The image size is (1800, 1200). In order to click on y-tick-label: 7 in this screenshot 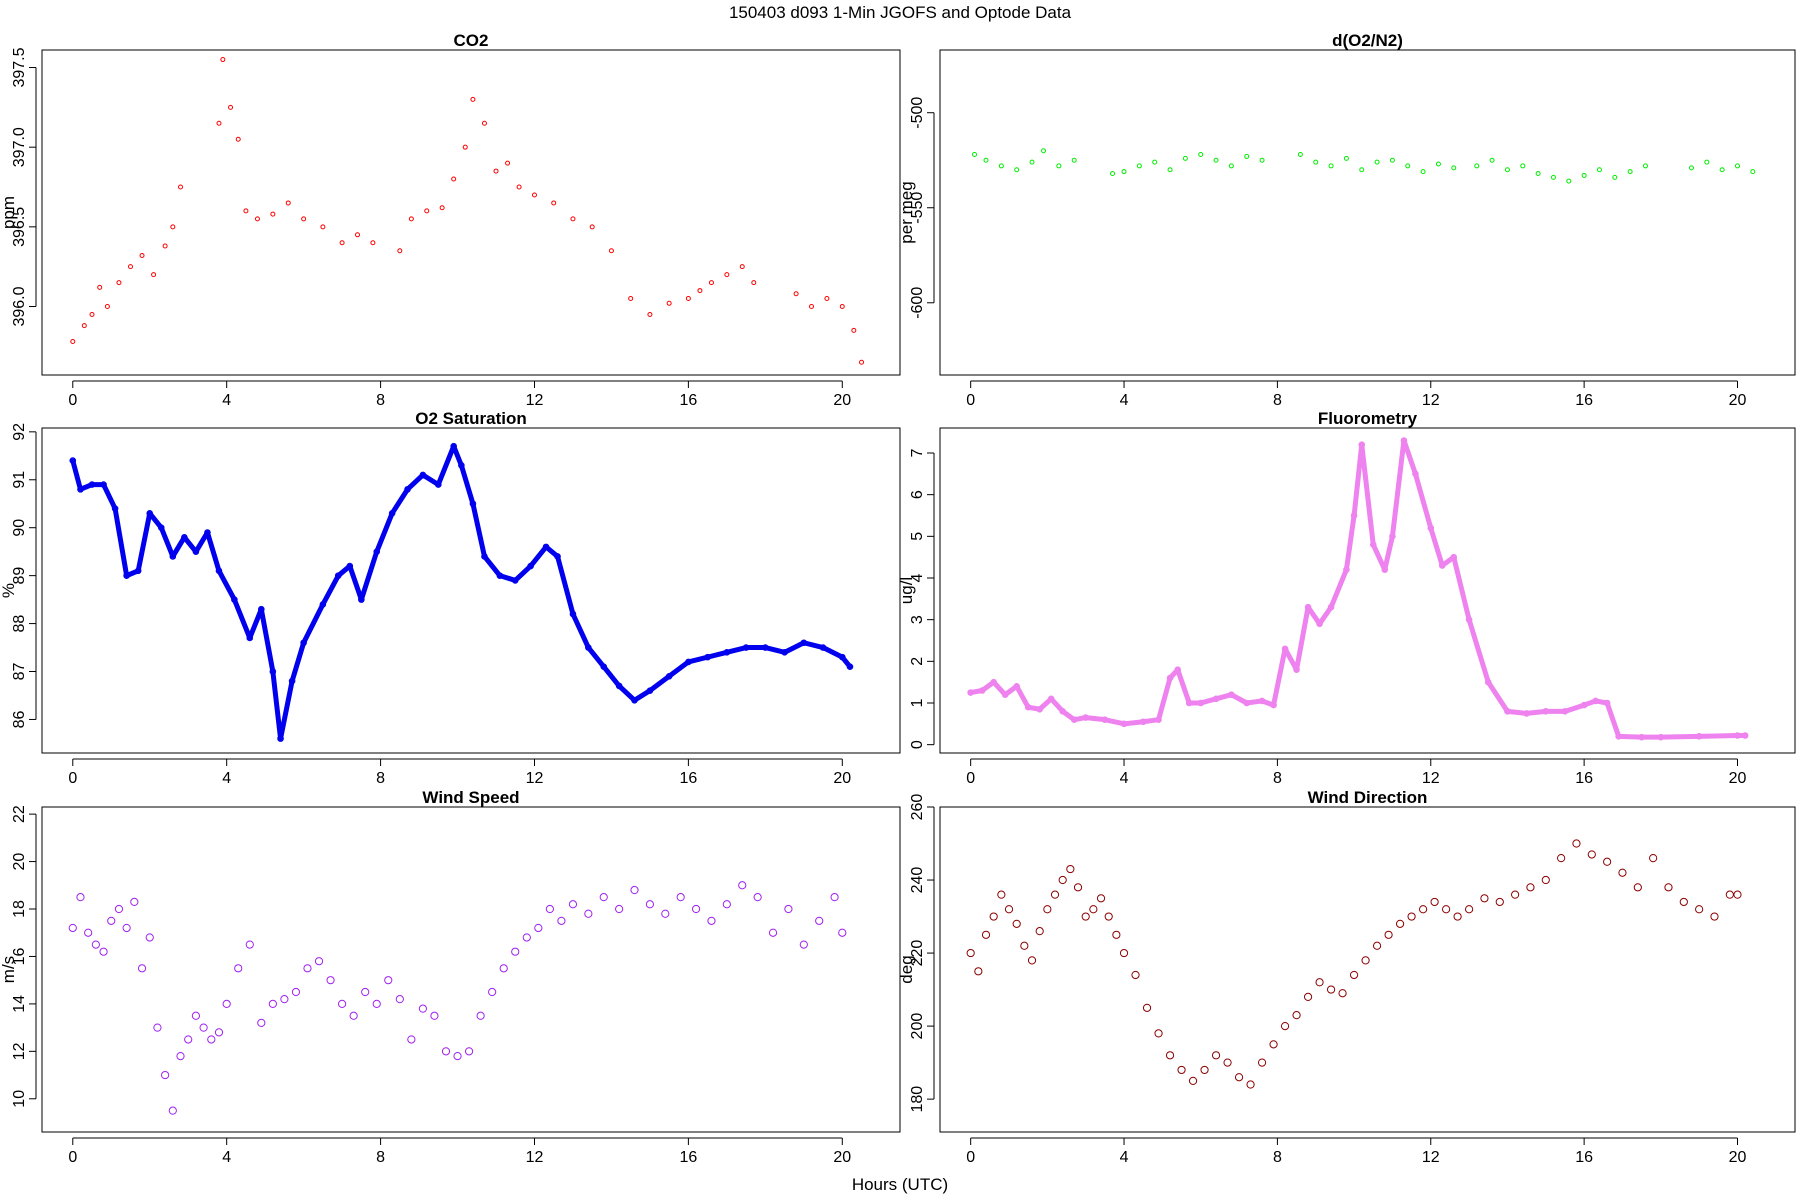, I will do `click(917, 452)`.